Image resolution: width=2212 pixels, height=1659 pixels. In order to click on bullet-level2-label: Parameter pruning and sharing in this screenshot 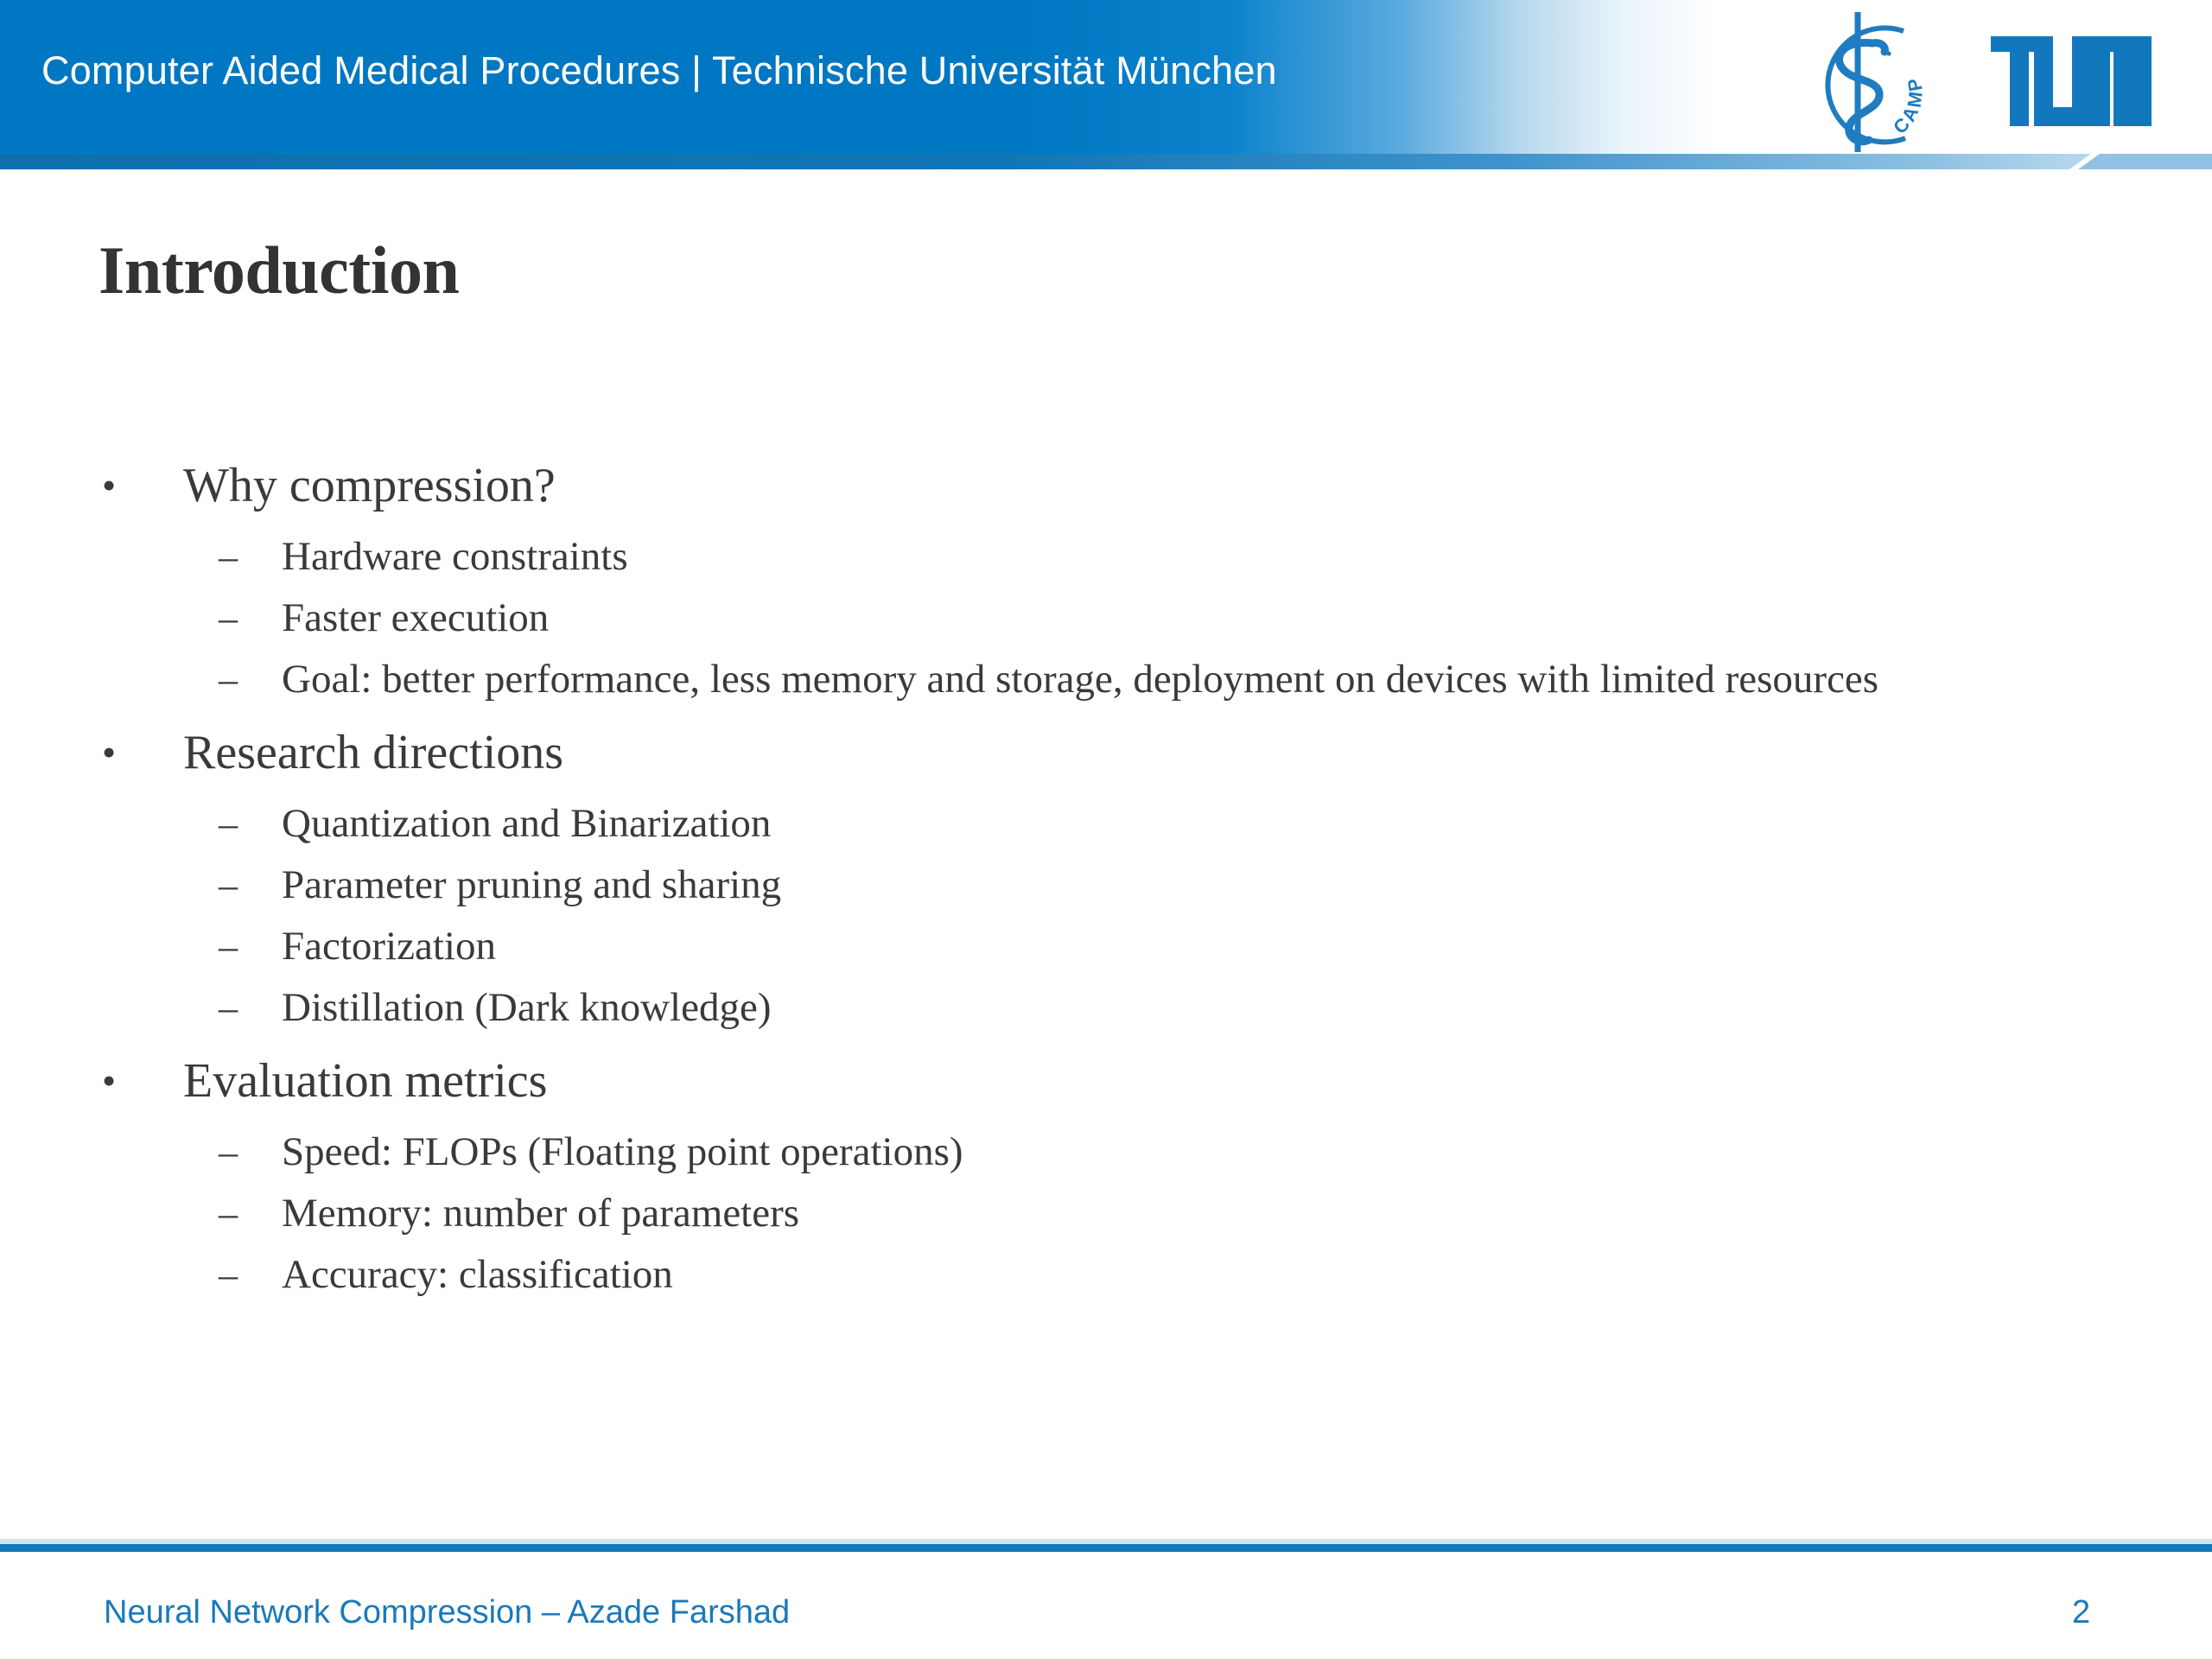, I will do `click(532, 884)`.